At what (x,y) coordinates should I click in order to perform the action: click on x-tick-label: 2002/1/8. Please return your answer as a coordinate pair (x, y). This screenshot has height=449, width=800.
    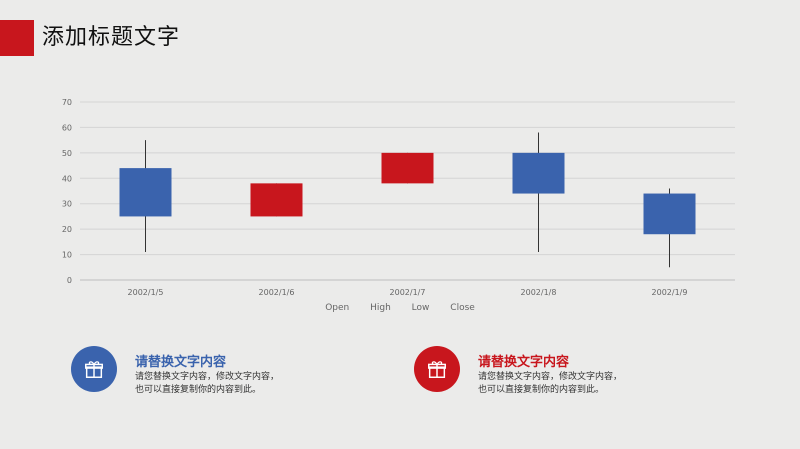
    Looking at the image, I should click on (539, 292).